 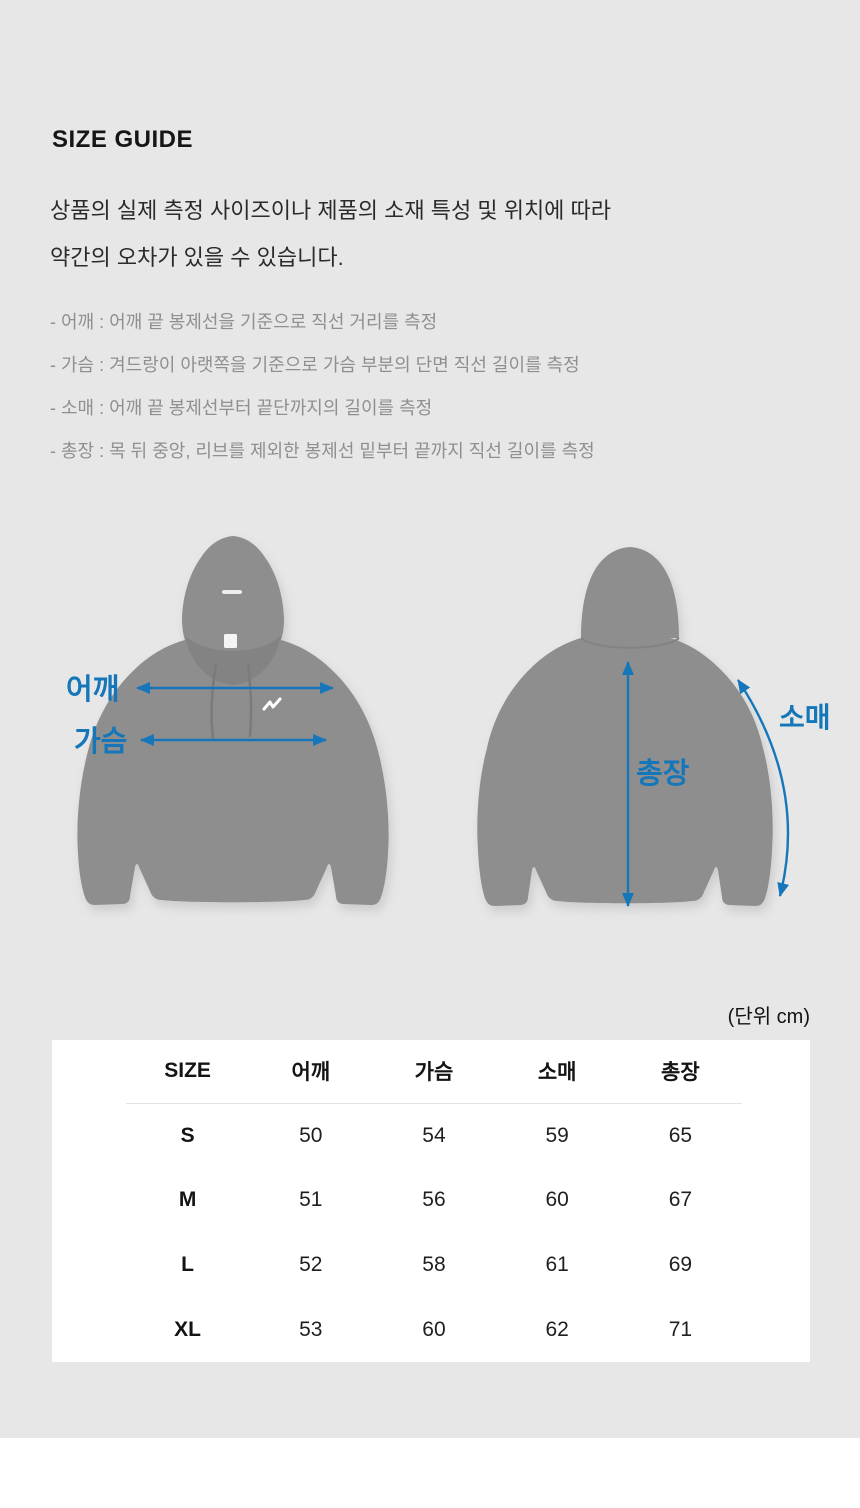 I want to click on length-dimension-label: 총장, so click(x=663, y=774).